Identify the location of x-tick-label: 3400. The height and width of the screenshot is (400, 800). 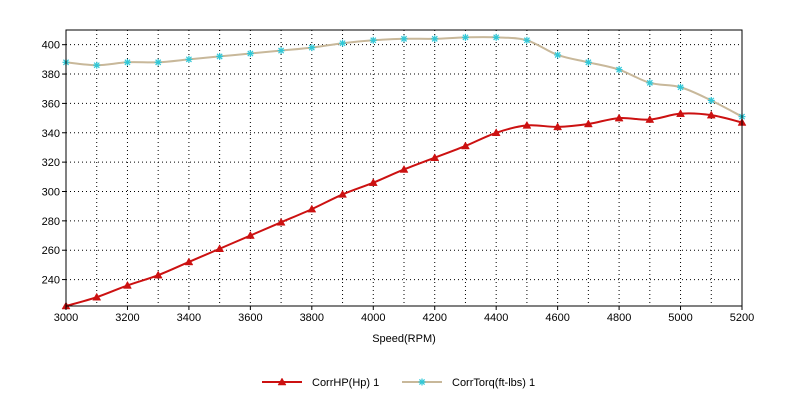
(189, 318).